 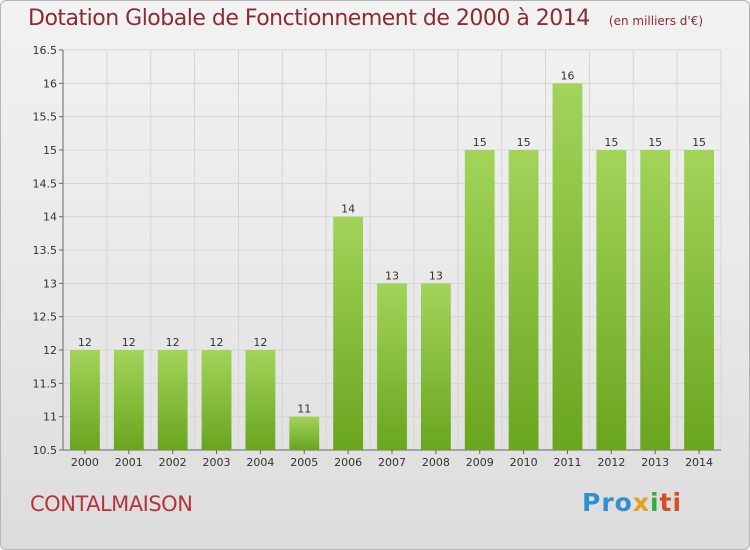 I want to click on y-tick-label: 16, so click(x=50, y=83).